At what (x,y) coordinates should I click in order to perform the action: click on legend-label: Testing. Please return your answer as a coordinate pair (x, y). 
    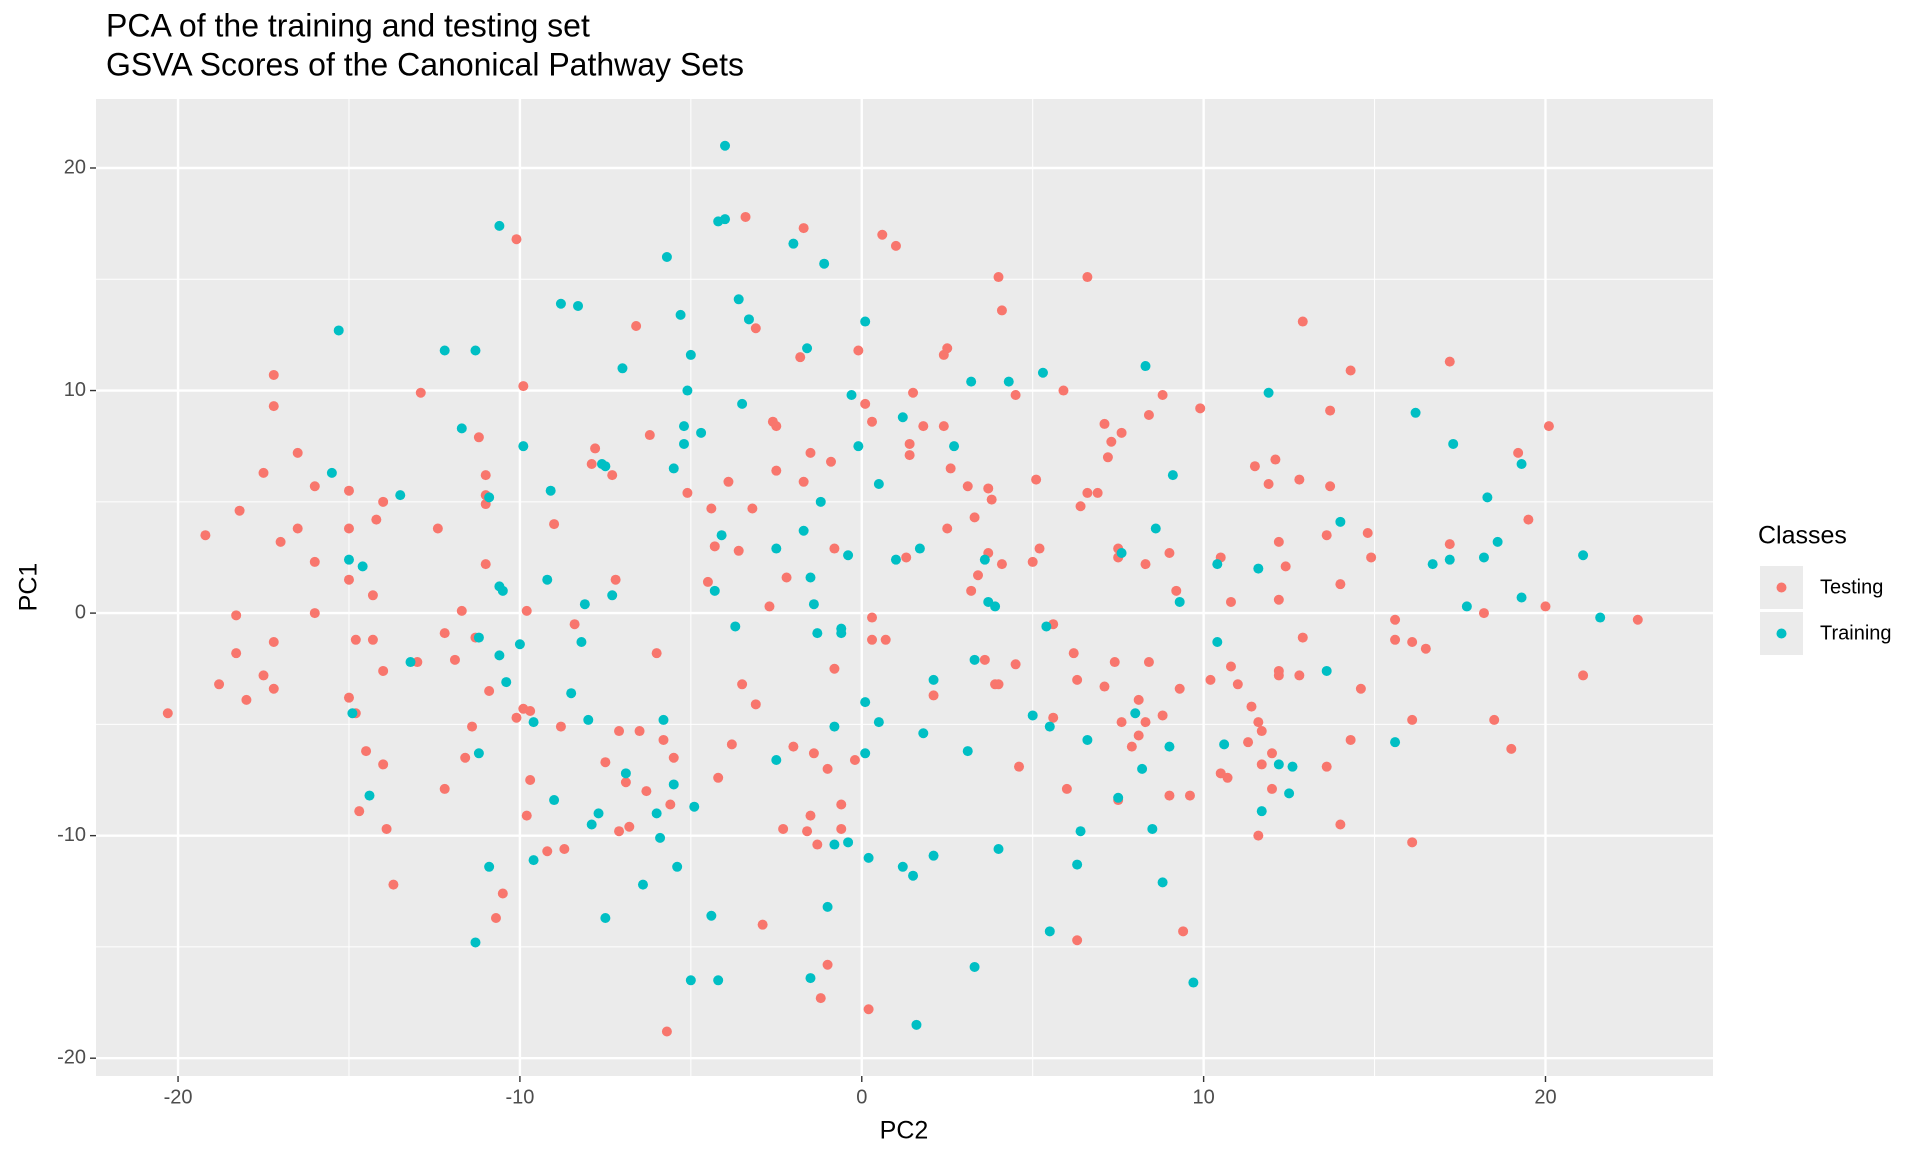
    Looking at the image, I should click on (1851, 587).